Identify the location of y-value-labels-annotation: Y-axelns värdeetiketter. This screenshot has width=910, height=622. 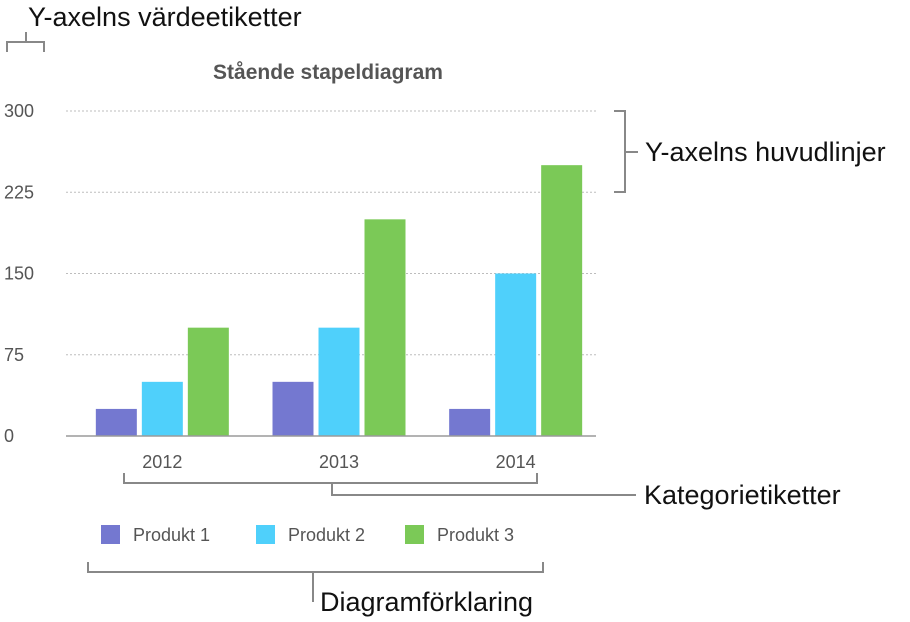
(154, 27).